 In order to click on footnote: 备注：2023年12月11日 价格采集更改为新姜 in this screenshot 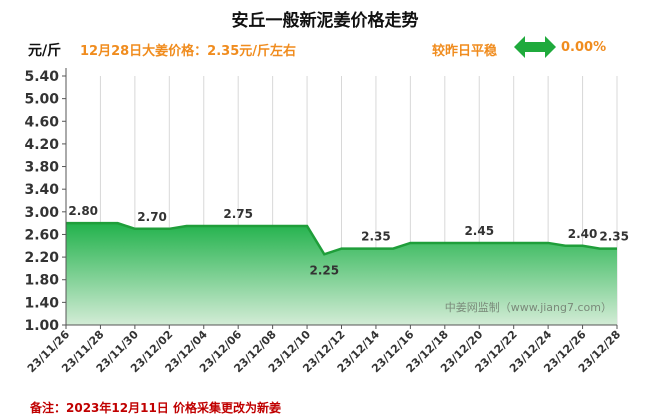, I will do `click(155, 408)`.